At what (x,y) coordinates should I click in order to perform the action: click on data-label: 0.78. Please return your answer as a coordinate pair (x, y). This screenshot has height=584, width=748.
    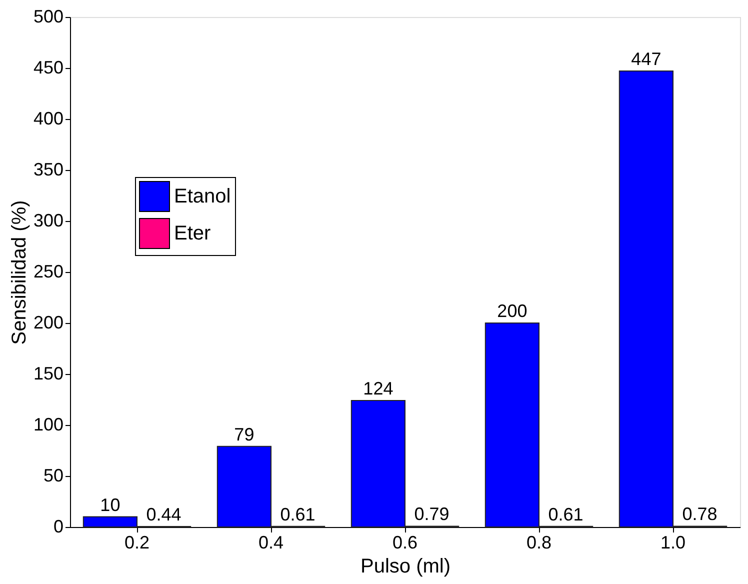
    Looking at the image, I should click on (700, 514).